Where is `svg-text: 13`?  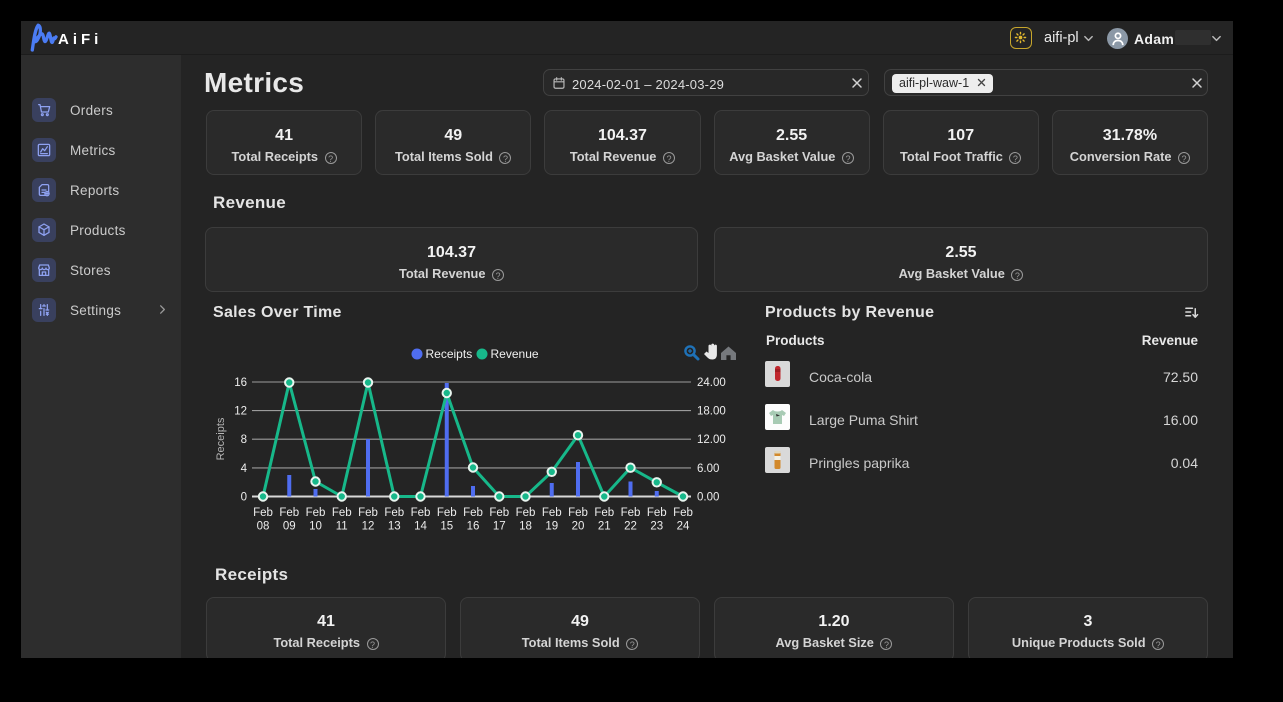 svg-text: 13 is located at coordinates (394, 527).